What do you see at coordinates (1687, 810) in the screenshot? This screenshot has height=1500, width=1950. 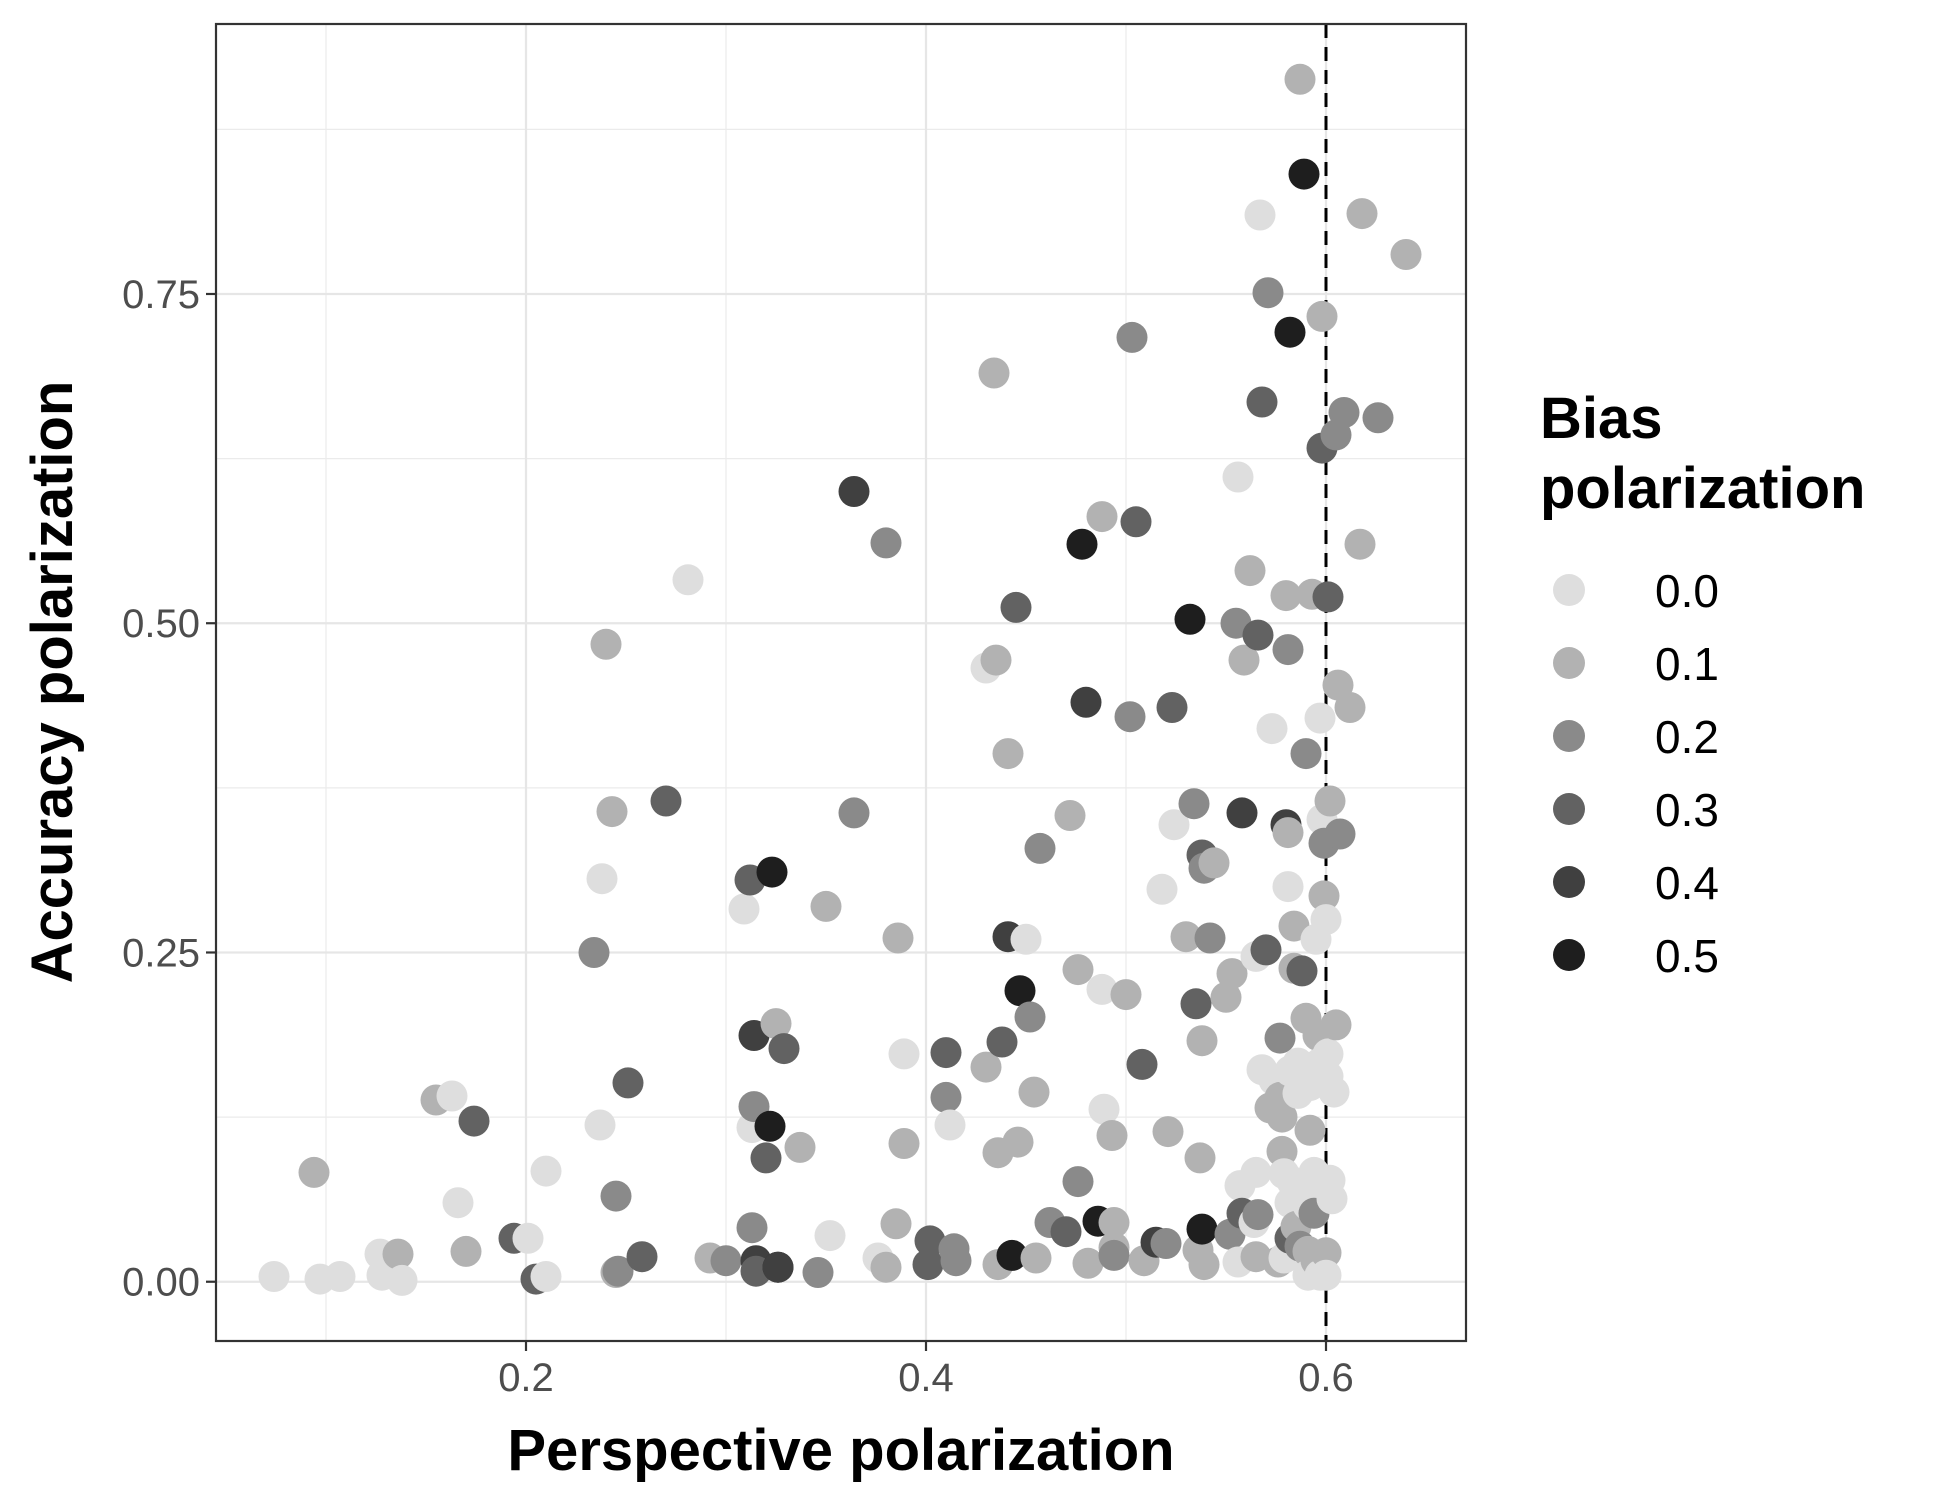 I see `legend-key-label: 0.3` at bounding box center [1687, 810].